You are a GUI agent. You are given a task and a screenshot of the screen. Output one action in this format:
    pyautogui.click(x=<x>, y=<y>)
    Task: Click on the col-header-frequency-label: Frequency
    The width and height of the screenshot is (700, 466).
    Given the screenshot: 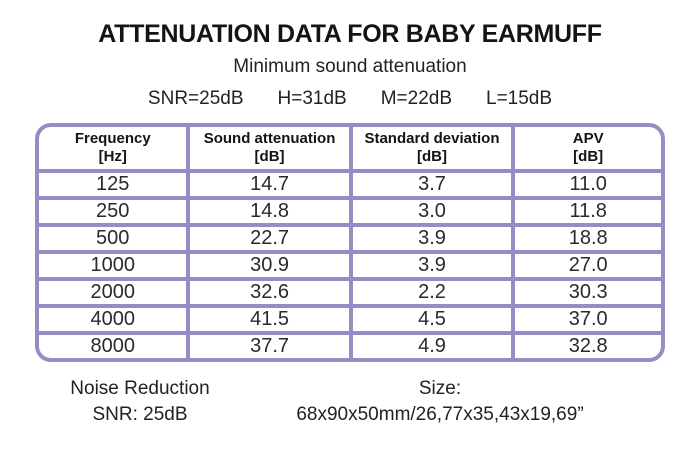 What is the action you would take?
    pyautogui.click(x=112, y=138)
    